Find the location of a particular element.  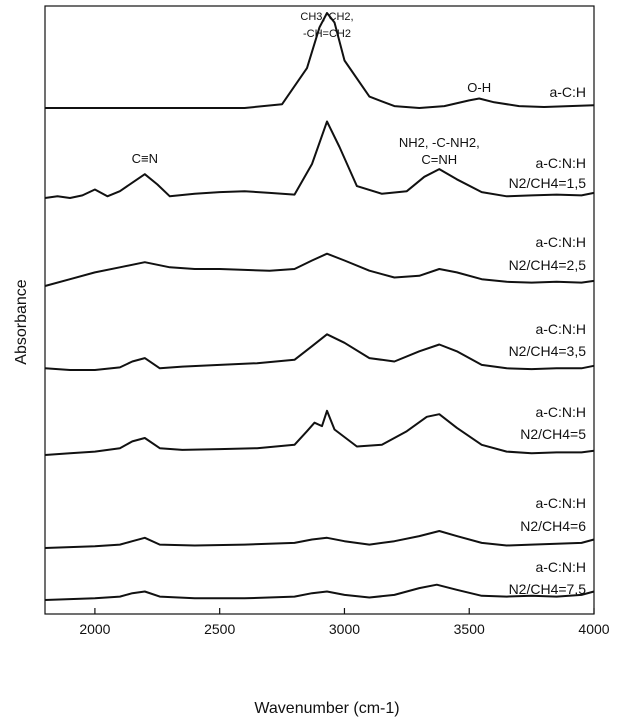

annotation-ch-line-1: -CH=CH2 is located at coordinates (327, 34).